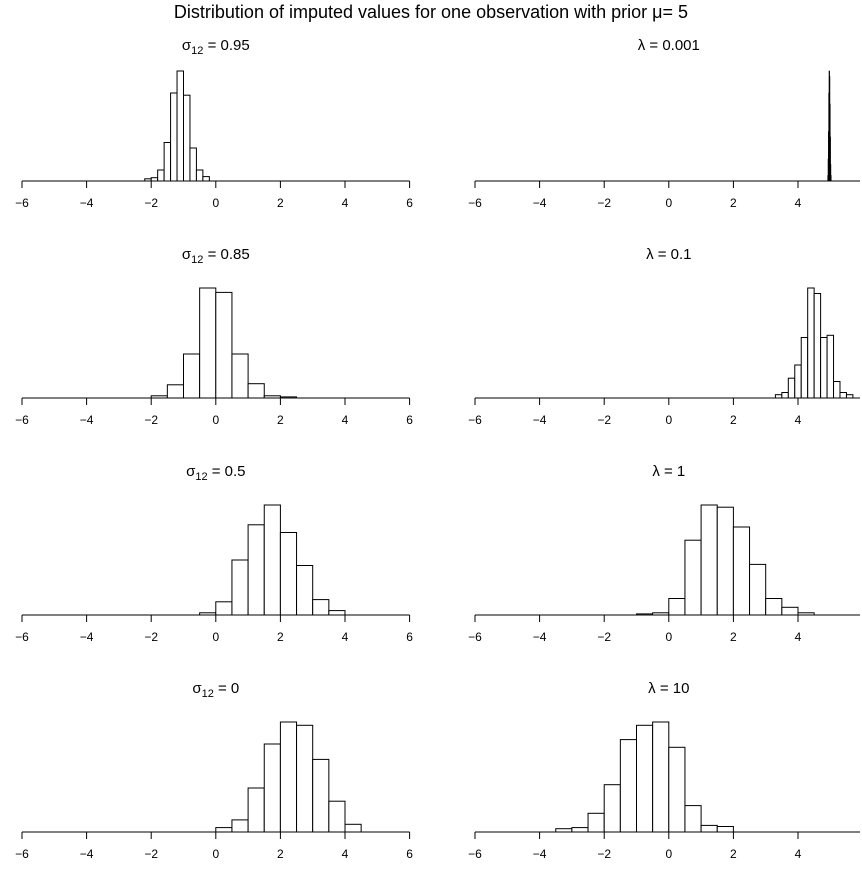 This screenshot has width=862, height=873. I want to click on histogram-panel: σ12 = 0.95 −6 −4 −2 0 2 4 6, so click(214, 123).